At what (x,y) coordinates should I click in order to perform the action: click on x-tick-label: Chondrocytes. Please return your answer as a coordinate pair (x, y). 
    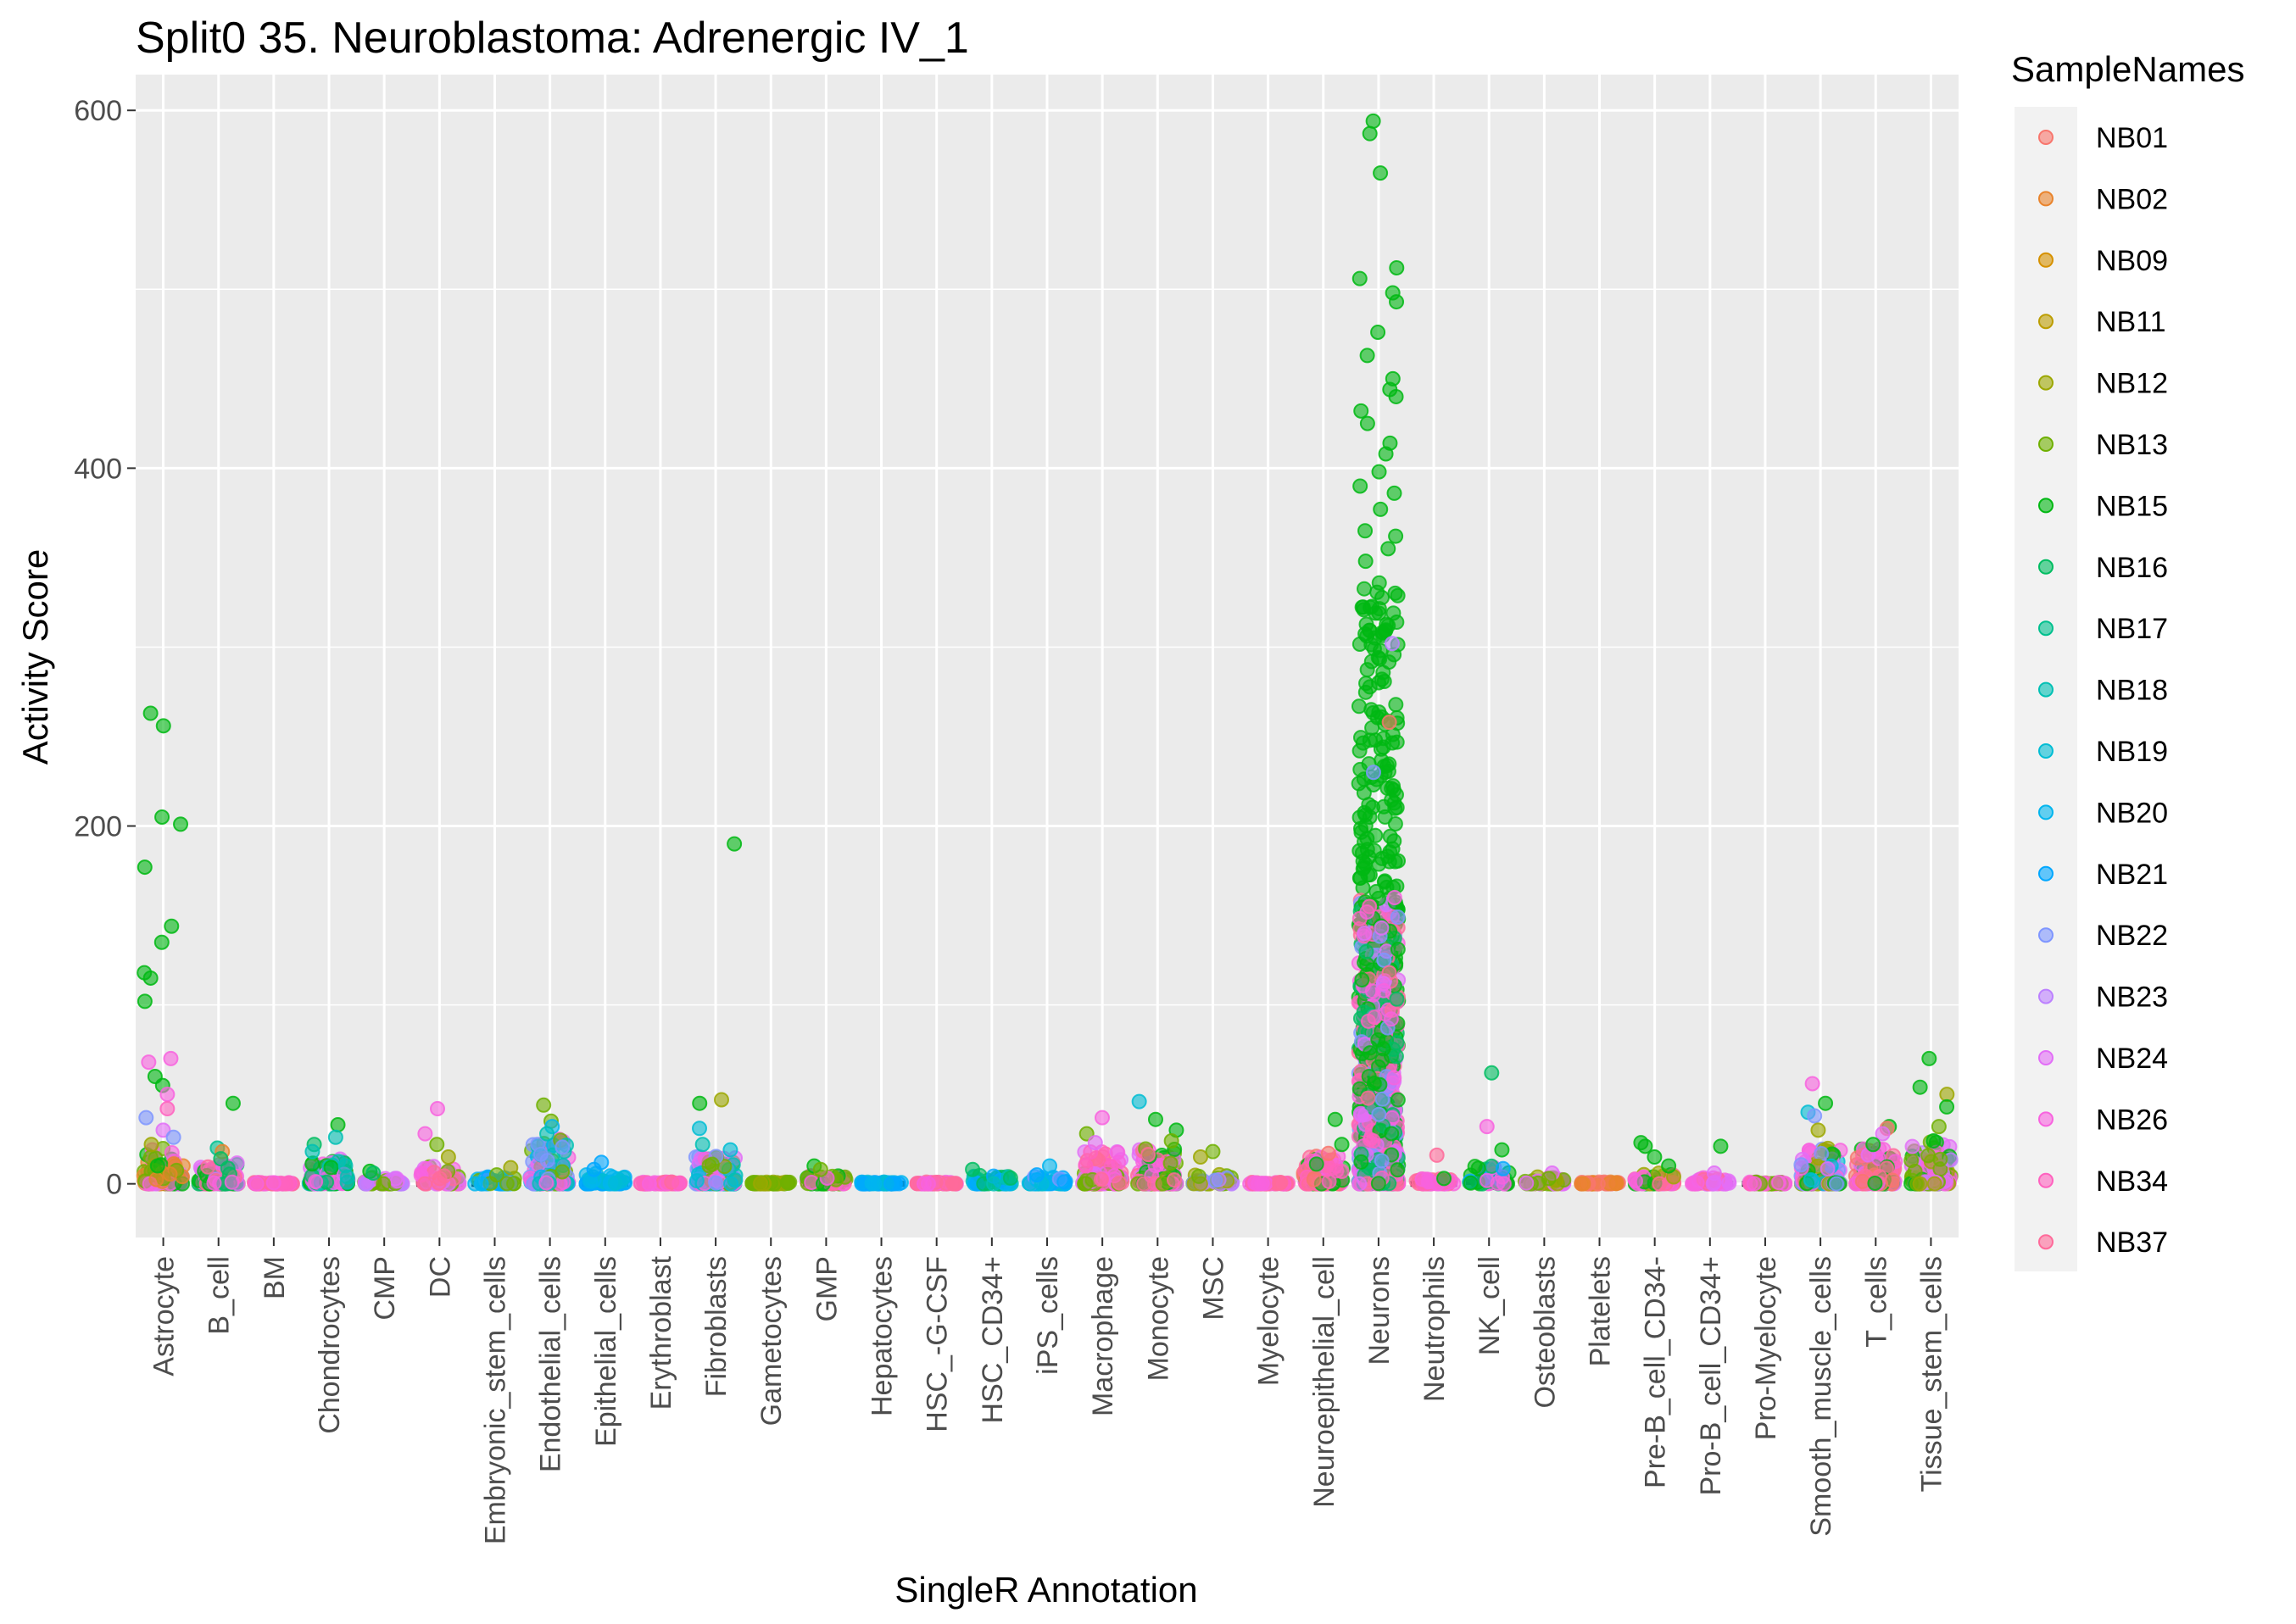
    Looking at the image, I should click on (330, 1345).